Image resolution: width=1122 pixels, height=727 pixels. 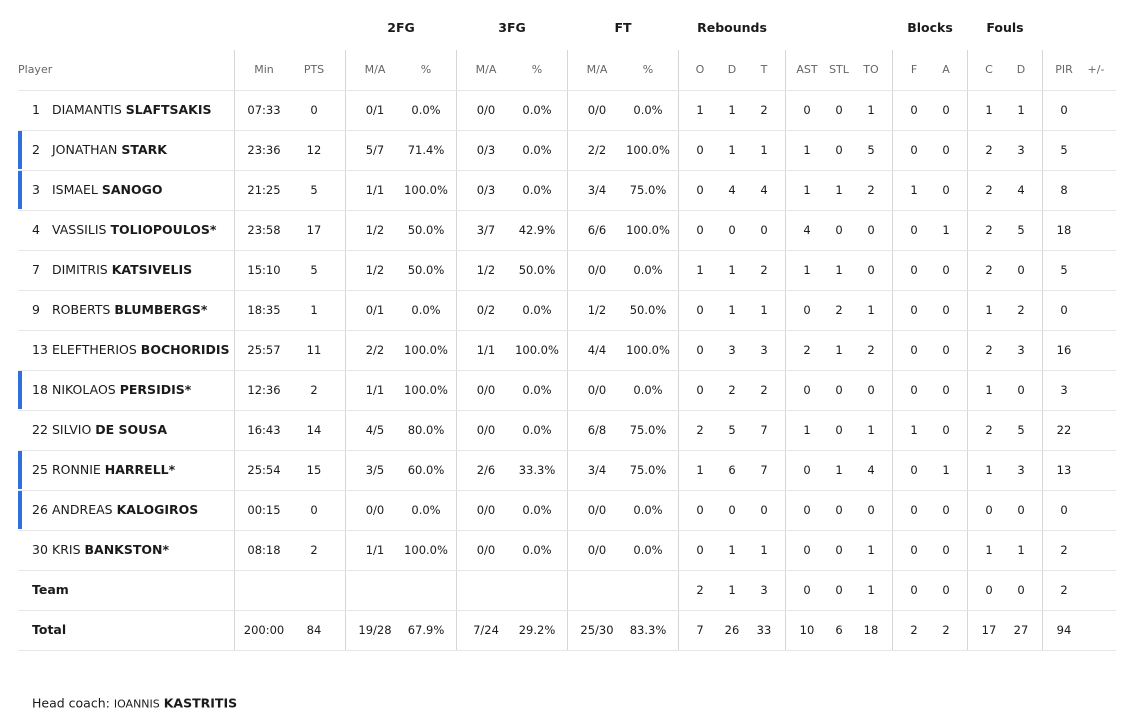 What do you see at coordinates (623, 27) in the screenshot?
I see `group-header: FT` at bounding box center [623, 27].